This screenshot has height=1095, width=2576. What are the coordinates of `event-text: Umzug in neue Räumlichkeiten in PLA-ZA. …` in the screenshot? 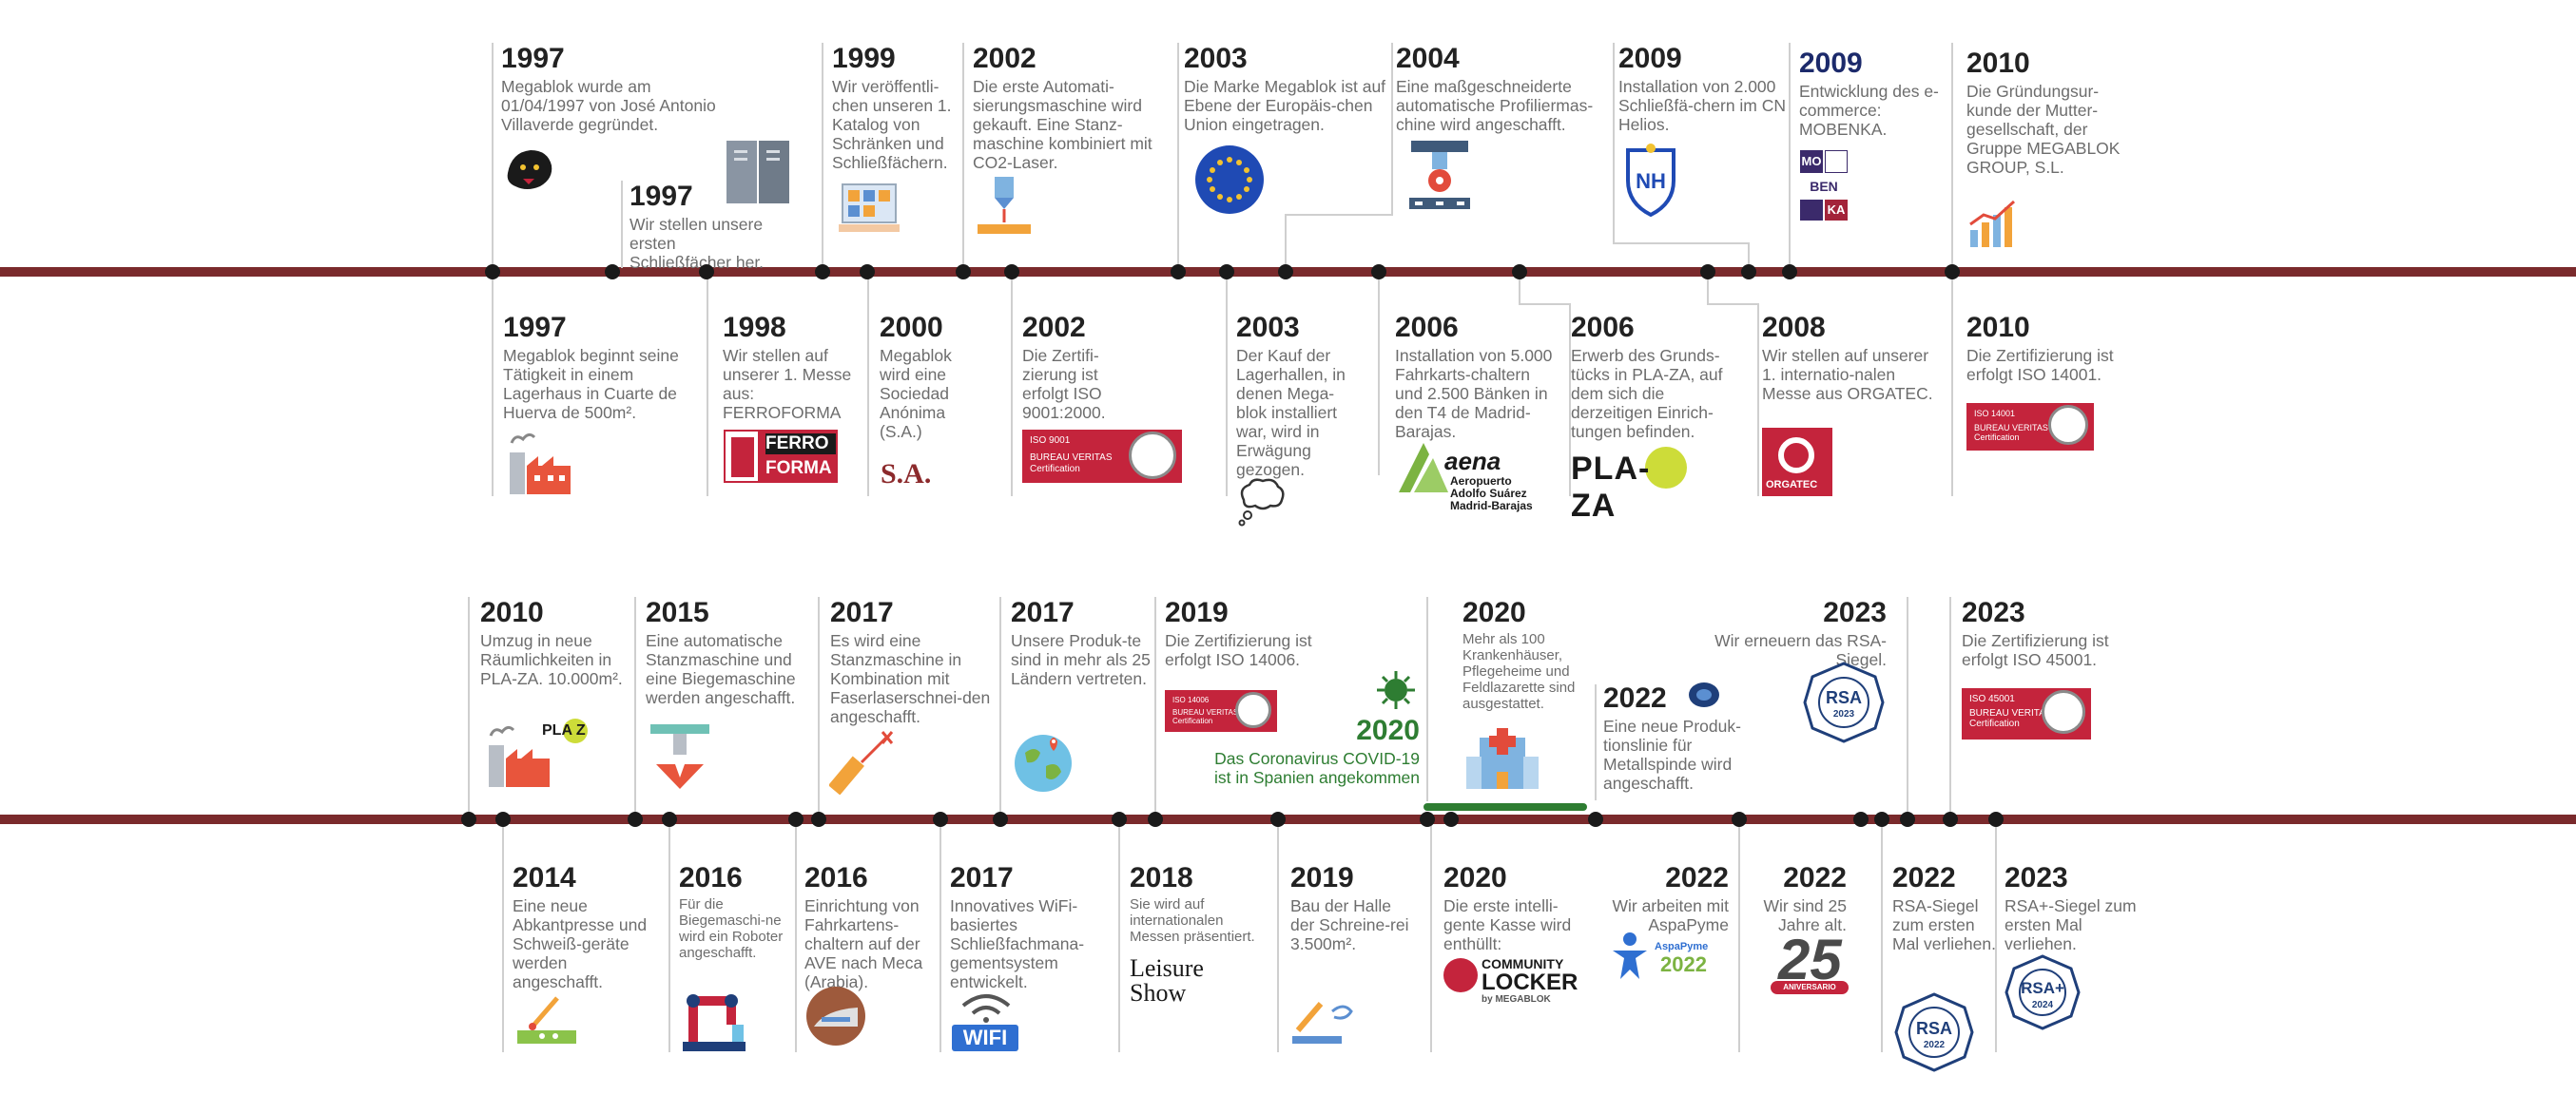 It's located at (551, 659).